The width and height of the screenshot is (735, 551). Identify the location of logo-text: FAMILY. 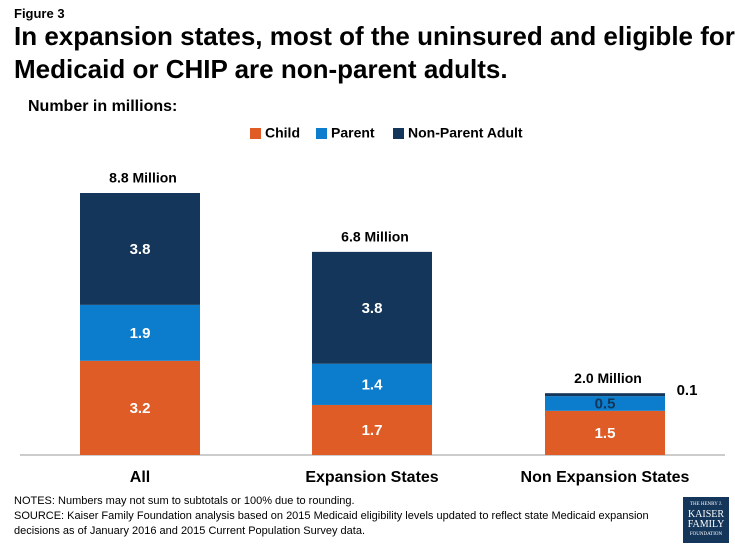
(706, 524).